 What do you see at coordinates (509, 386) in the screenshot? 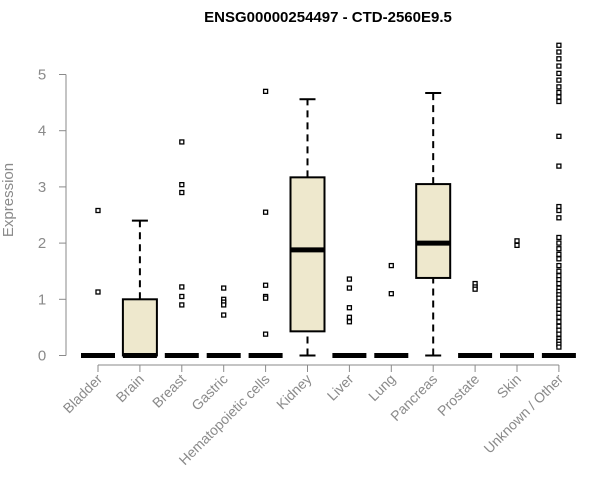
I see `x-tick-label: Skin` at bounding box center [509, 386].